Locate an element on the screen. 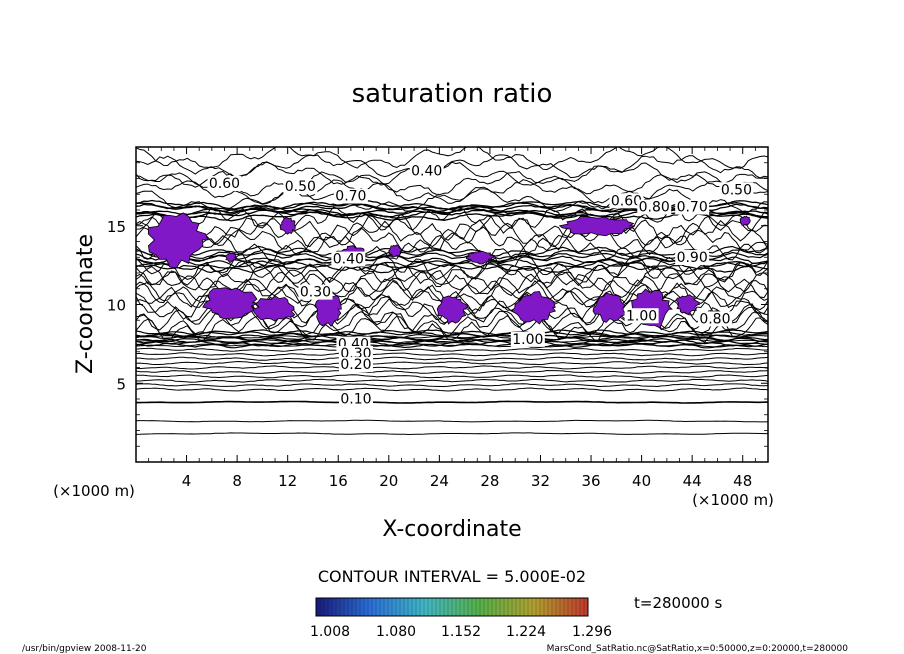  x-tick-label: 12 is located at coordinates (287, 481).